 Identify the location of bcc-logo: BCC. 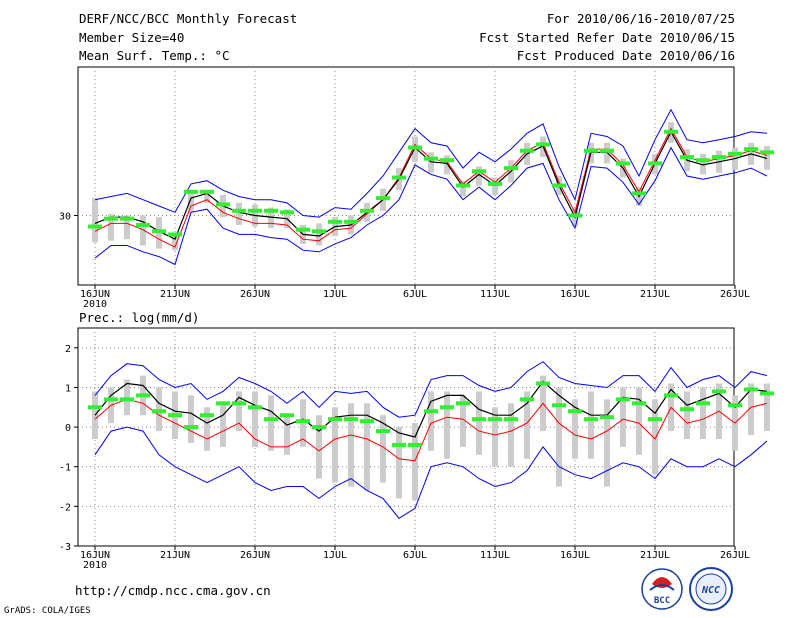
(662, 589).